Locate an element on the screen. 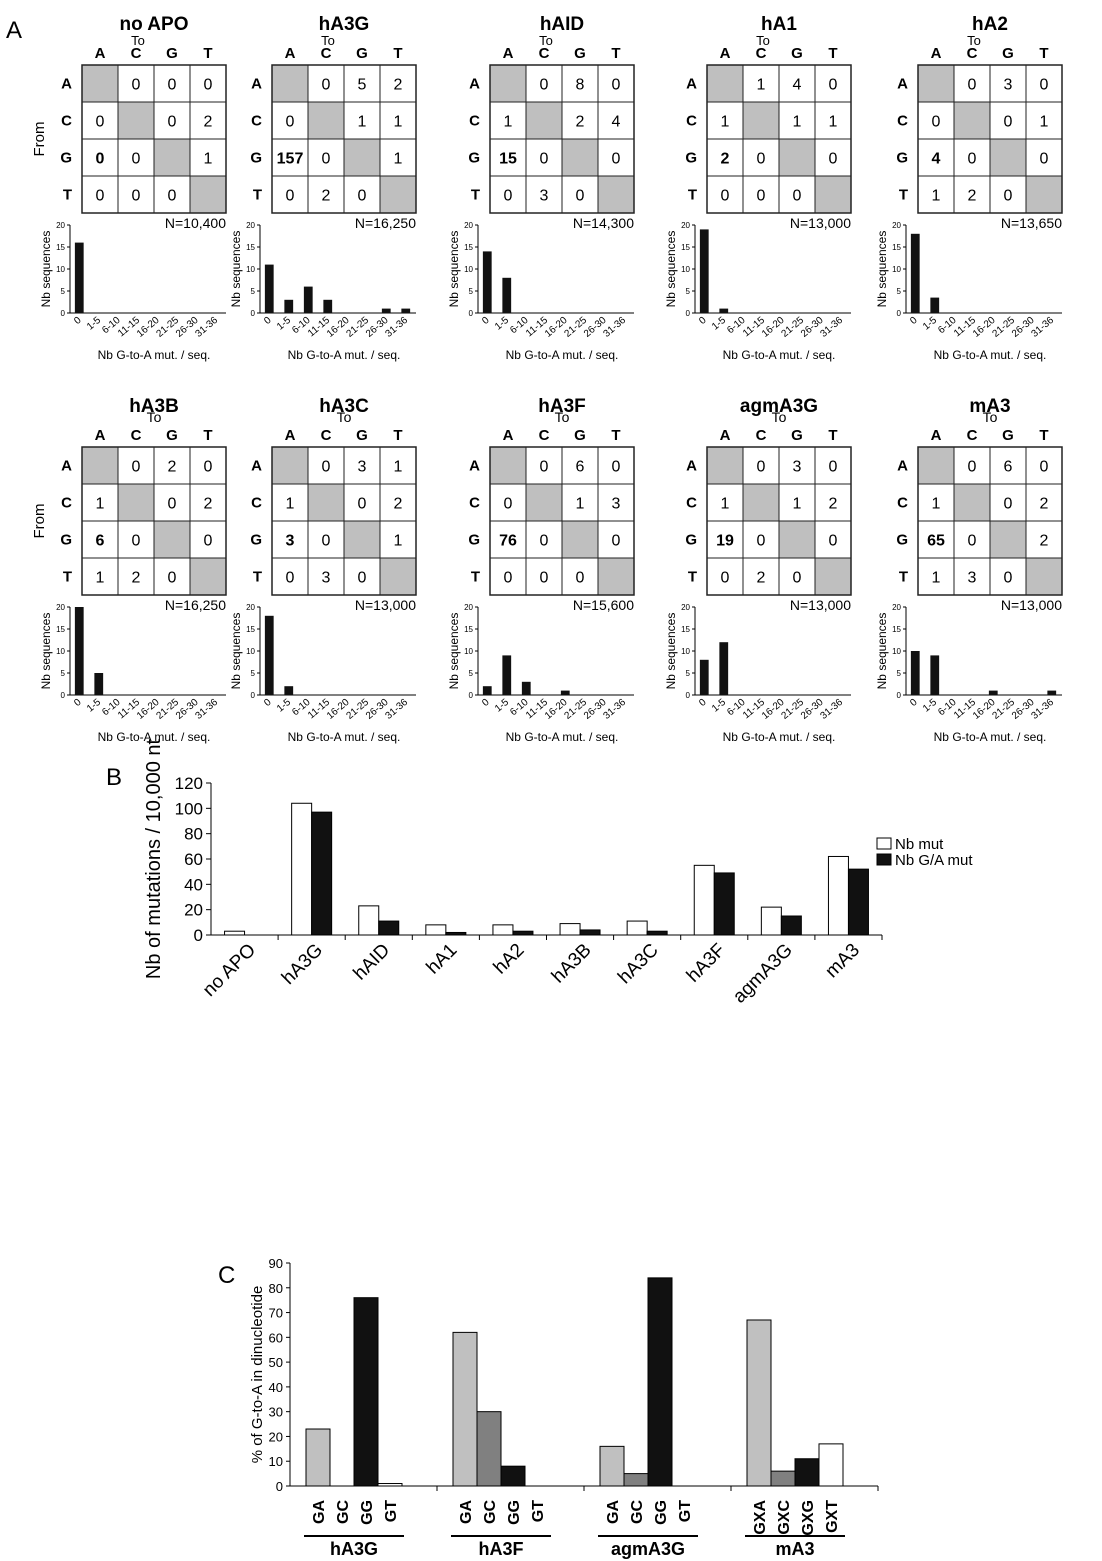 The height and width of the screenshot is (1561, 1102). cell-value: 6 is located at coordinates (100, 541).